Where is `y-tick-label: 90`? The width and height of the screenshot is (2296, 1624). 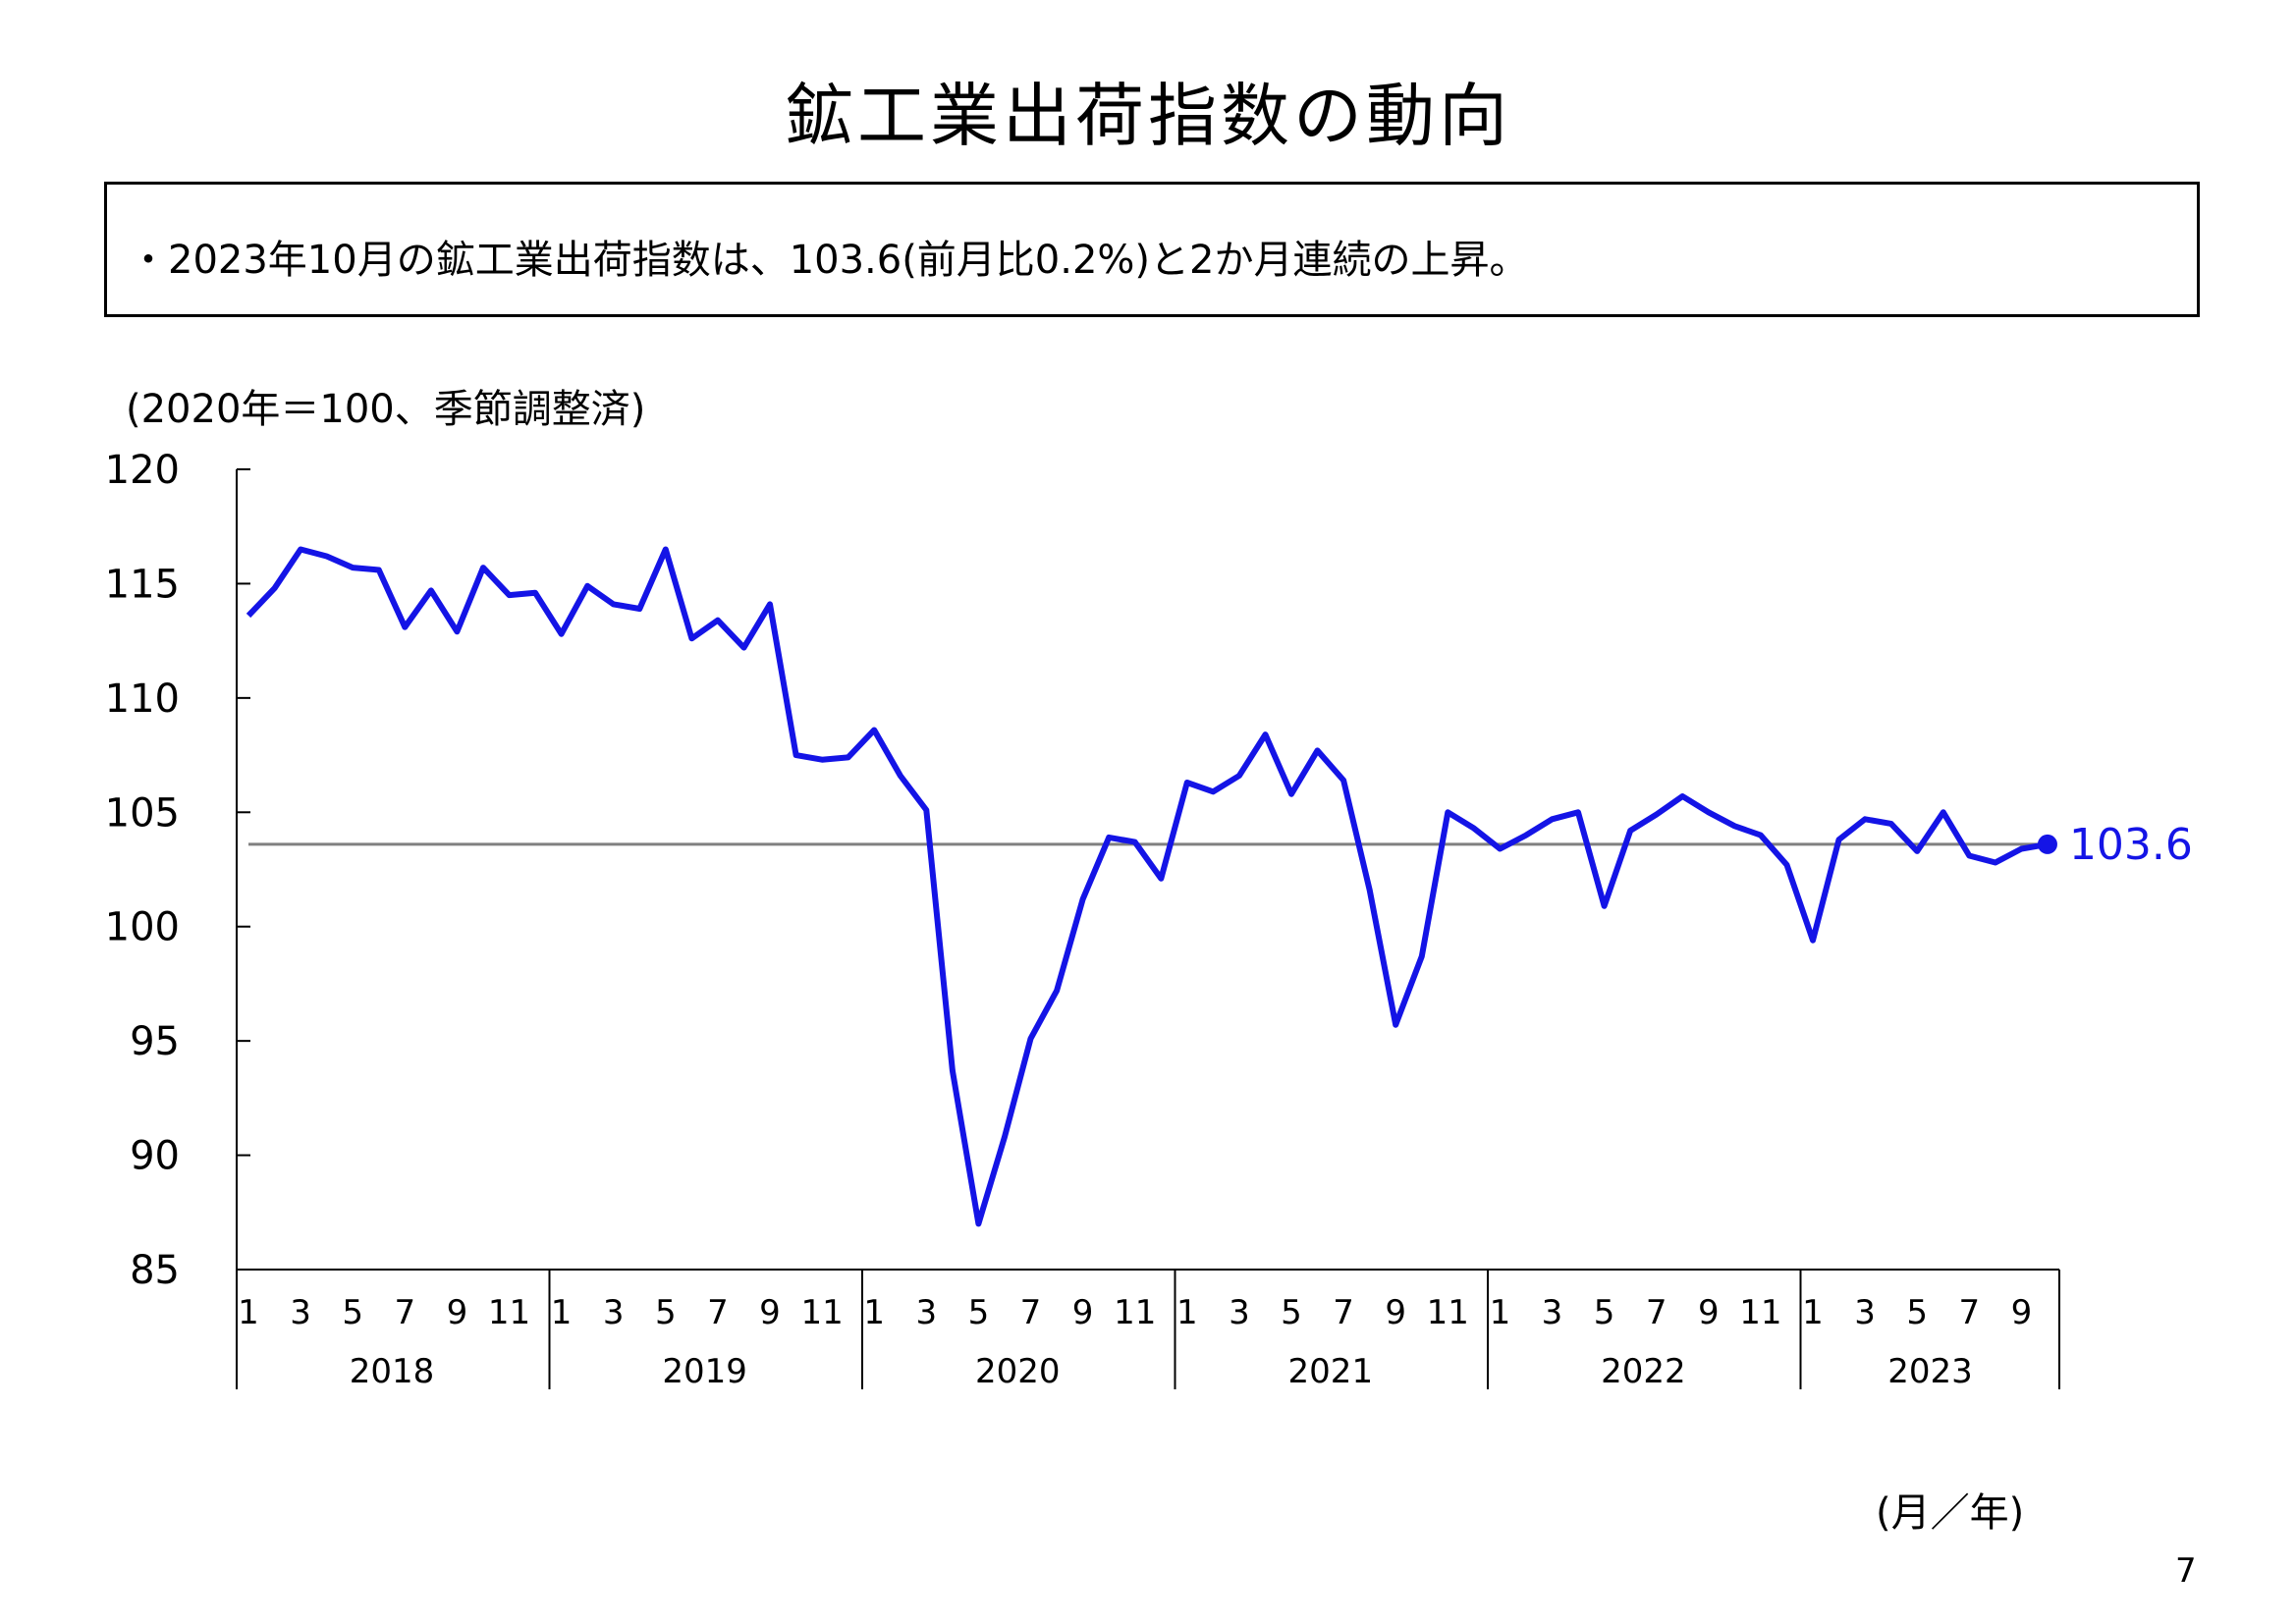
y-tick-label: 90 is located at coordinates (155, 1156).